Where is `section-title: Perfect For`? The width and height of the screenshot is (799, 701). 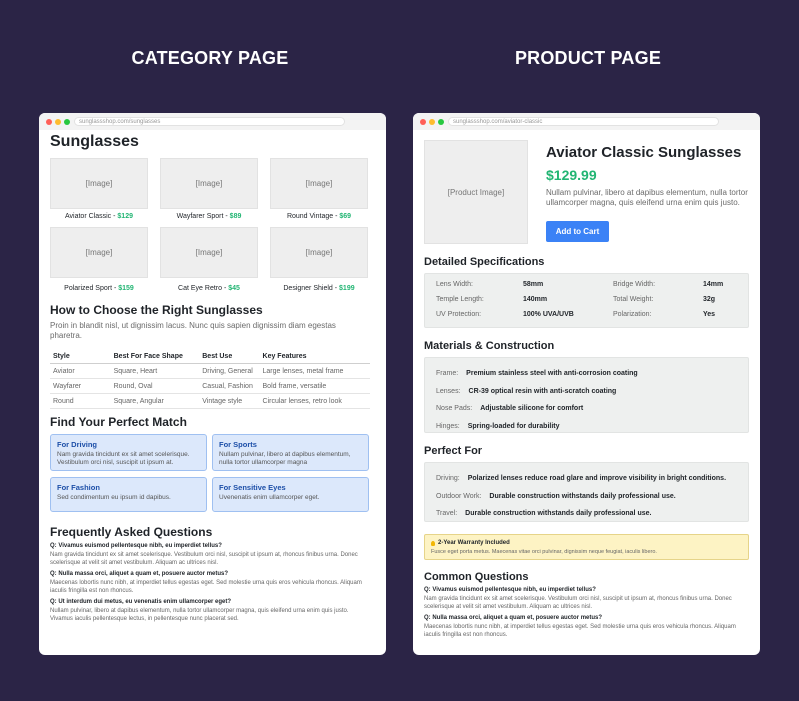 section-title: Perfect For is located at coordinates (453, 451).